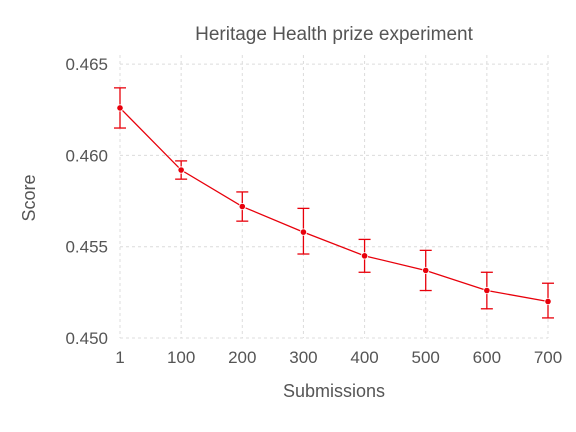 The height and width of the screenshot is (432, 576). Describe the element at coordinates (303, 357) in the screenshot. I see `x-tick-label: 300` at that location.